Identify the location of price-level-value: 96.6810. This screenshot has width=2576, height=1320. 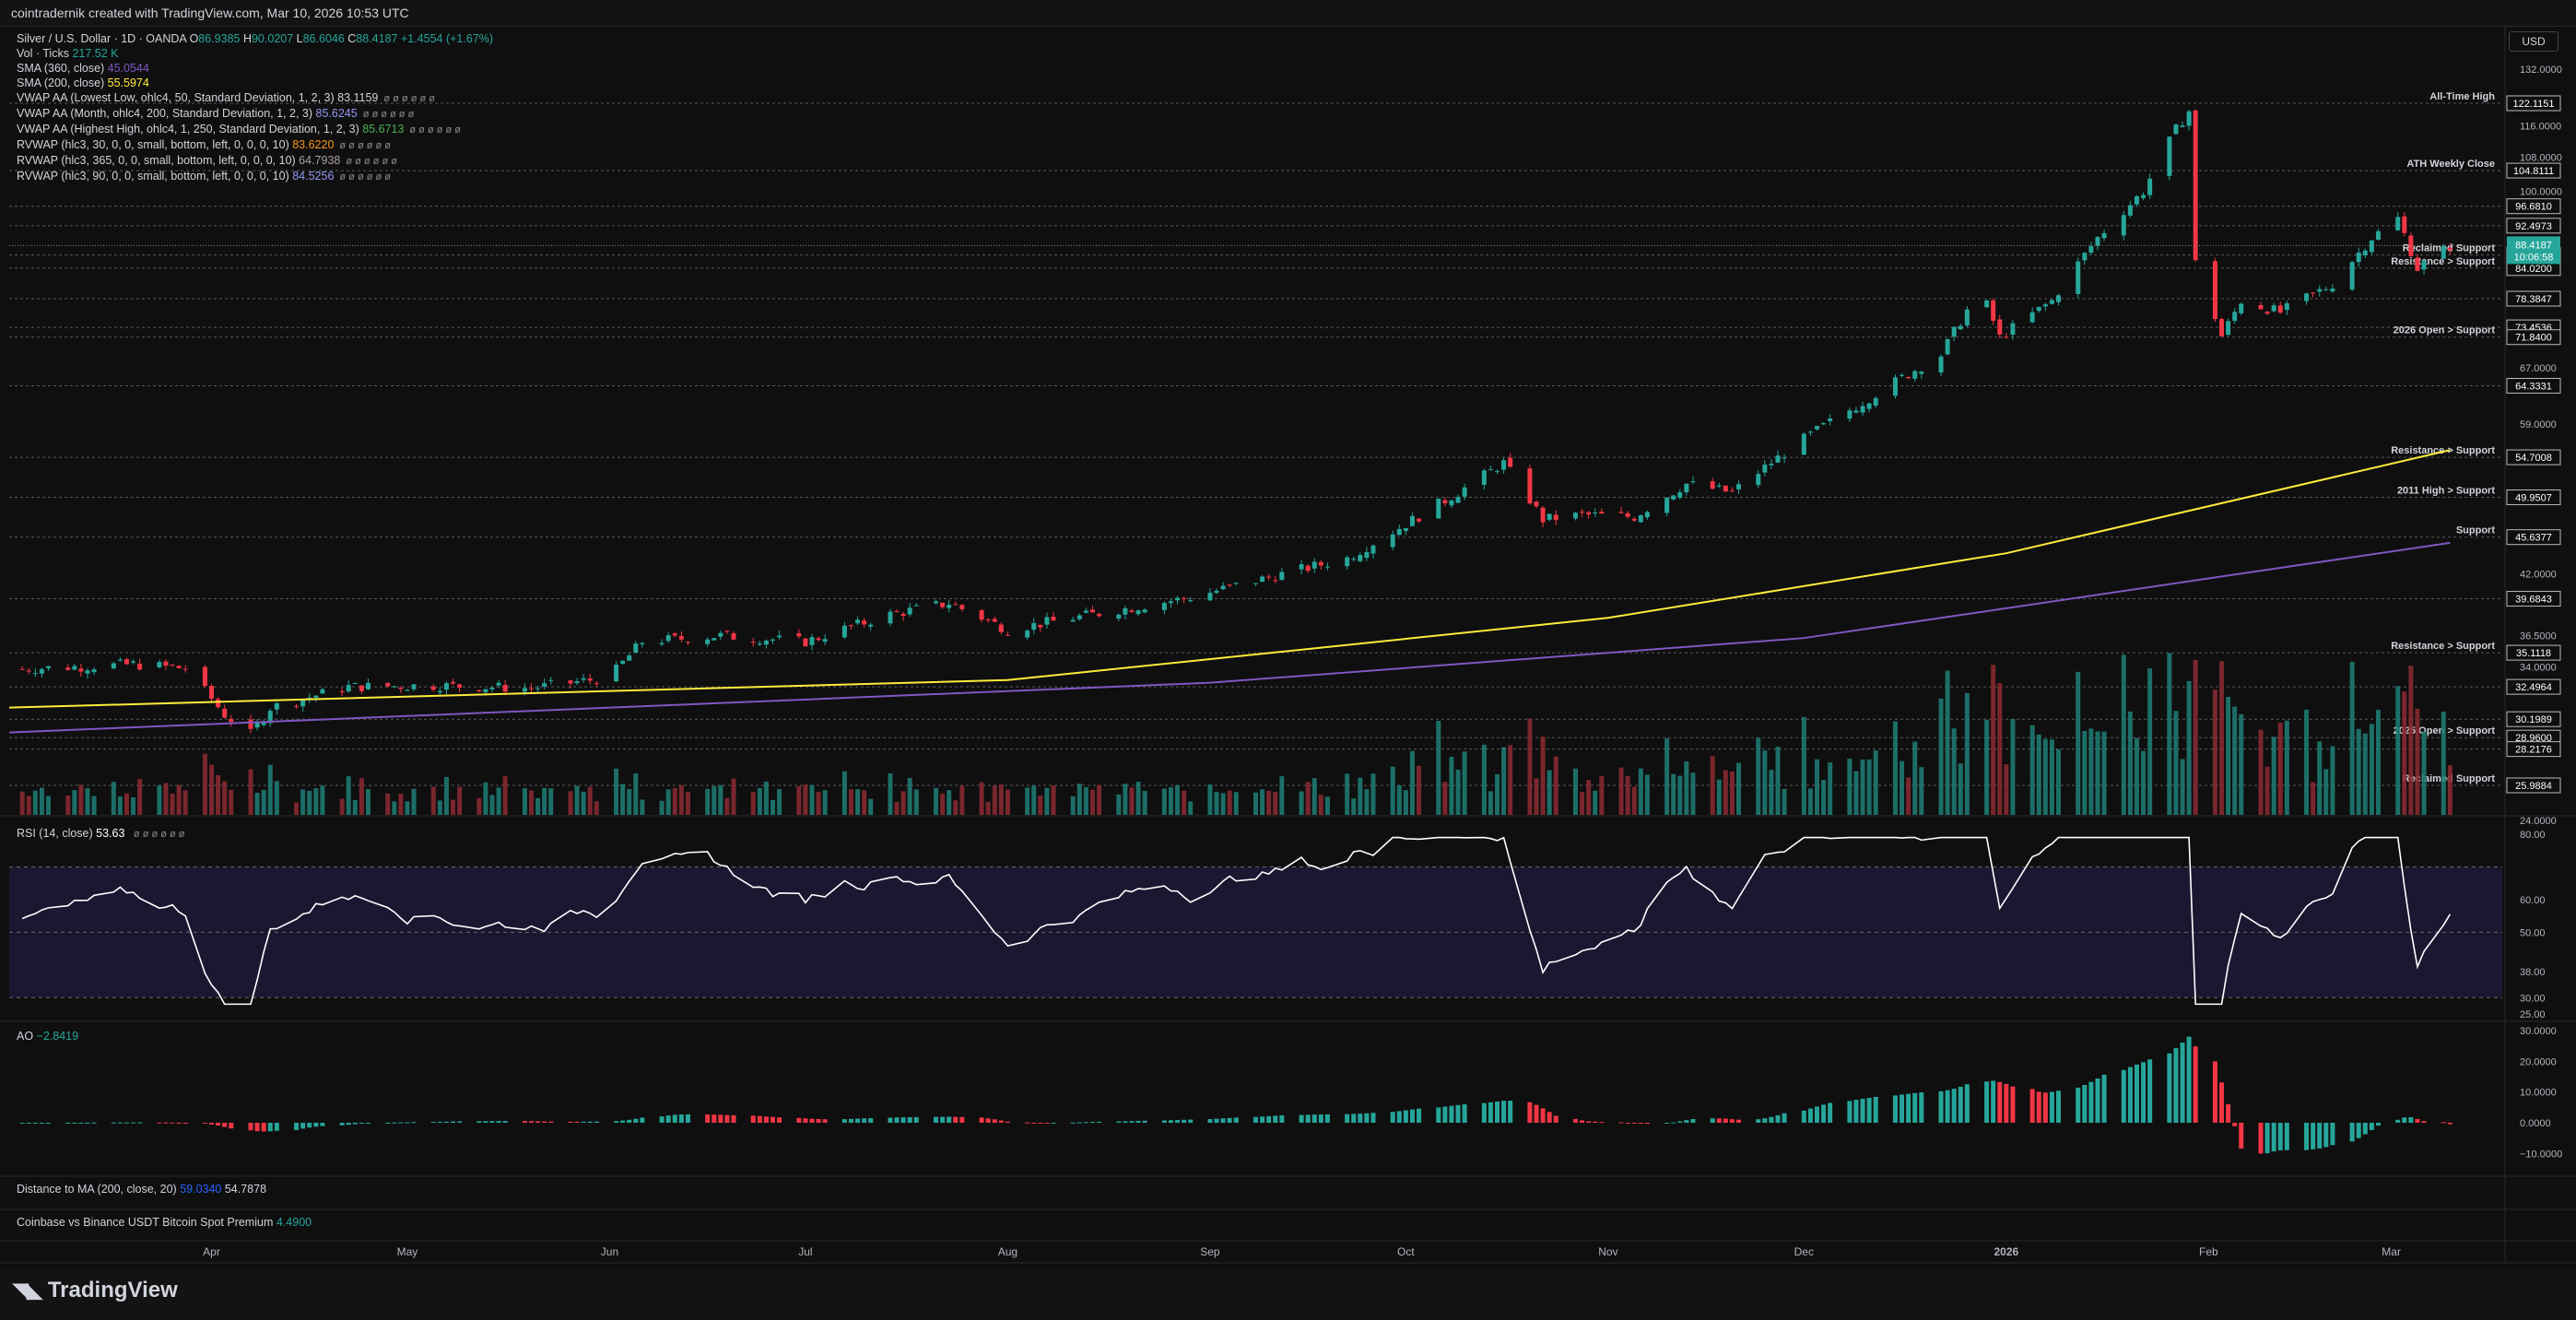
(2533, 207).